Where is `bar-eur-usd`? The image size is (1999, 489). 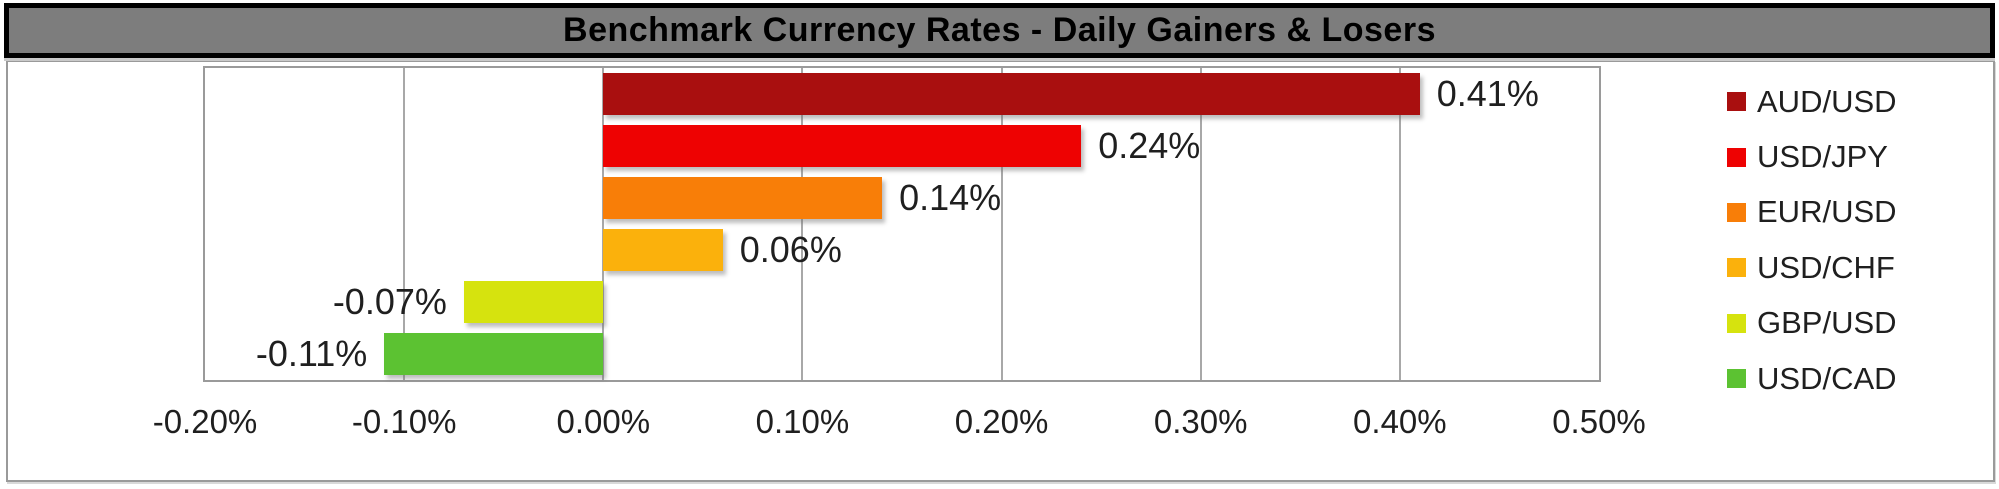 bar-eur-usd is located at coordinates (743, 198).